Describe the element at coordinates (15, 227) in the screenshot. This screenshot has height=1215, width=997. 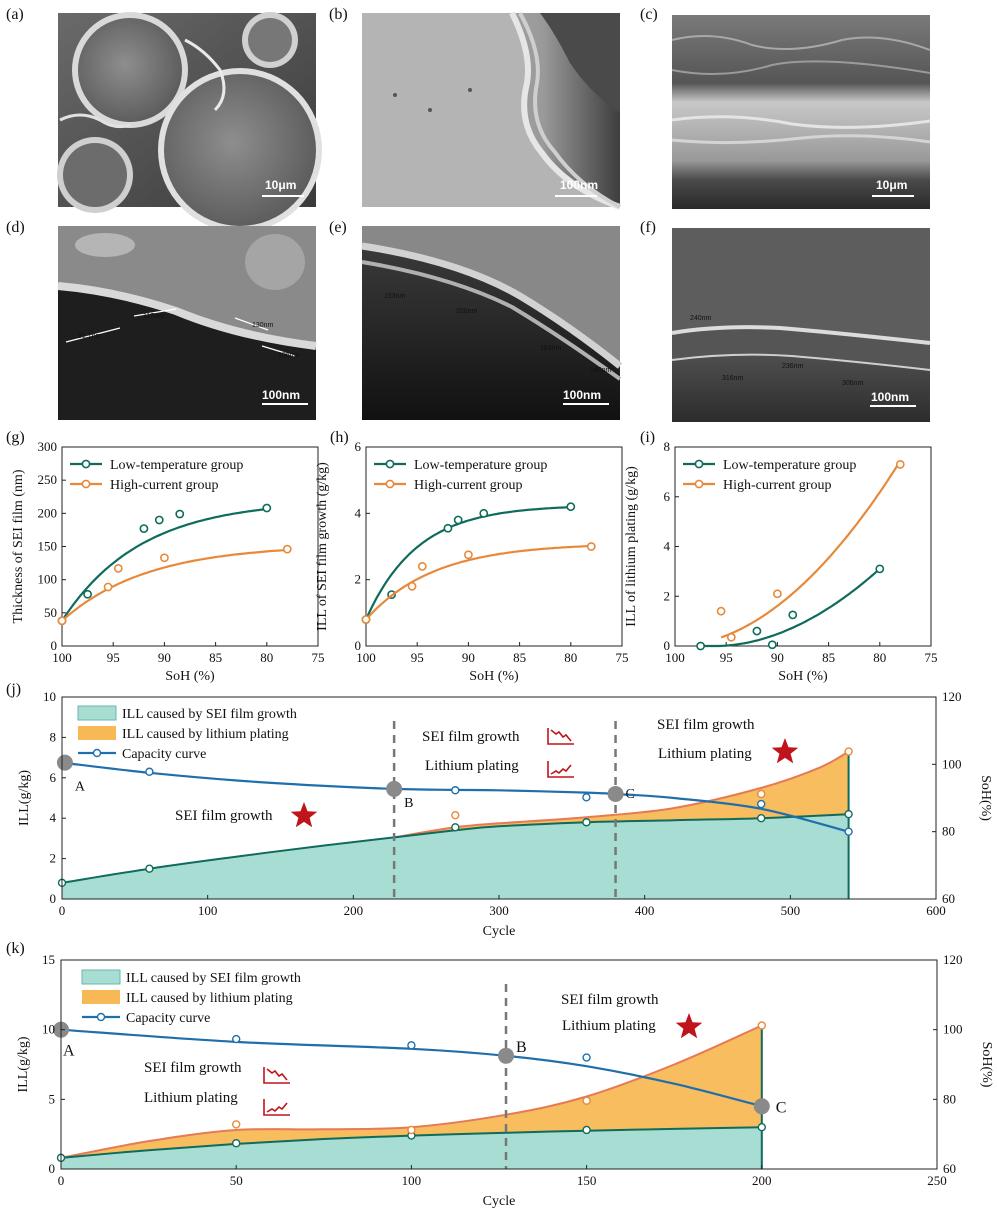
I see `panel-letter-d: (d)` at that location.